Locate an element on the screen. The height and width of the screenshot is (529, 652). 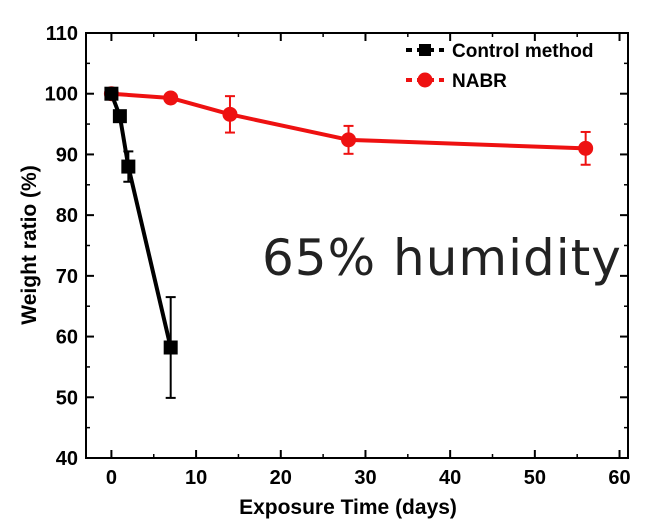
x-tick-label: 50 is located at coordinates (535, 478).